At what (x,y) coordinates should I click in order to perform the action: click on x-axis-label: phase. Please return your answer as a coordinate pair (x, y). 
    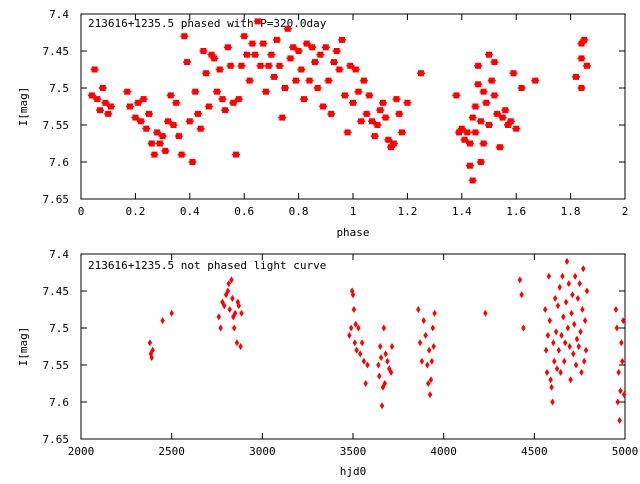
    Looking at the image, I should click on (352, 232).